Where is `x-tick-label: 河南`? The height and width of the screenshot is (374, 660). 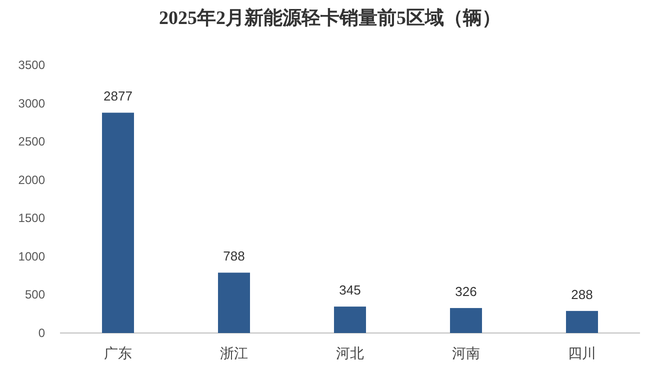
x-tick-label: 河南 is located at coordinates (466, 353).